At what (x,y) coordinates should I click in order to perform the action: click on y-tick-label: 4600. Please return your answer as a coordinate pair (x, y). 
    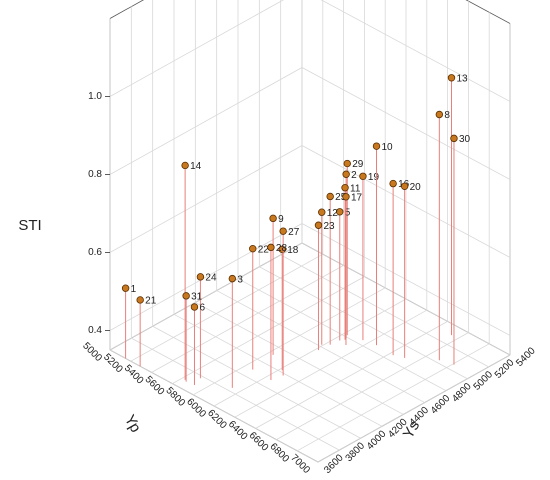
    Looking at the image, I should click on (441, 405).